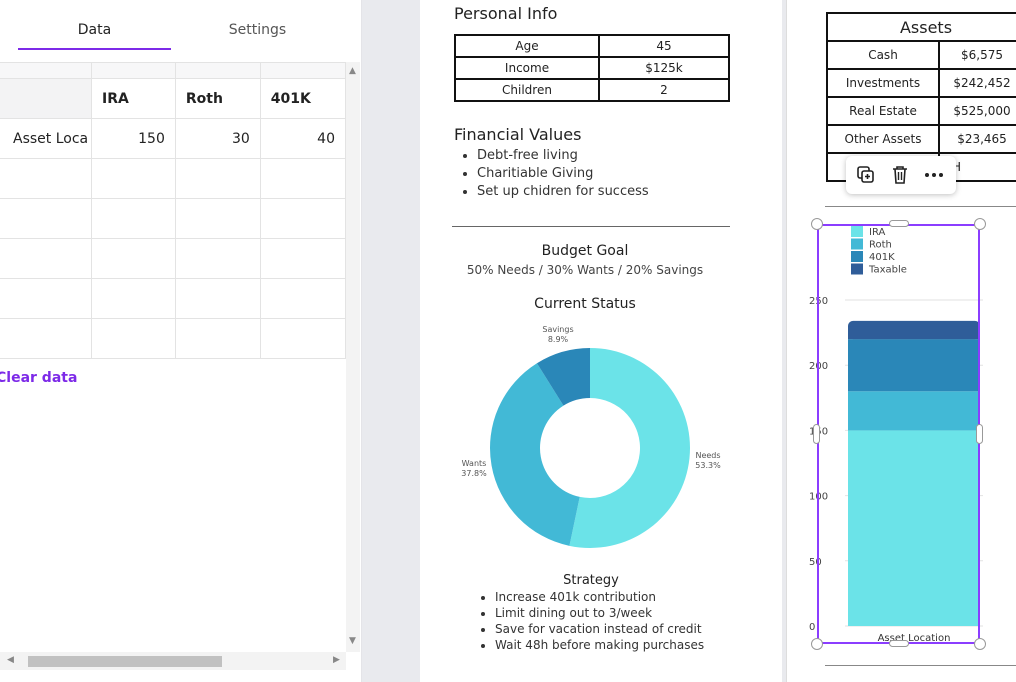  What do you see at coordinates (883, 139) in the screenshot?
I see `table-cell: Other Assets` at bounding box center [883, 139].